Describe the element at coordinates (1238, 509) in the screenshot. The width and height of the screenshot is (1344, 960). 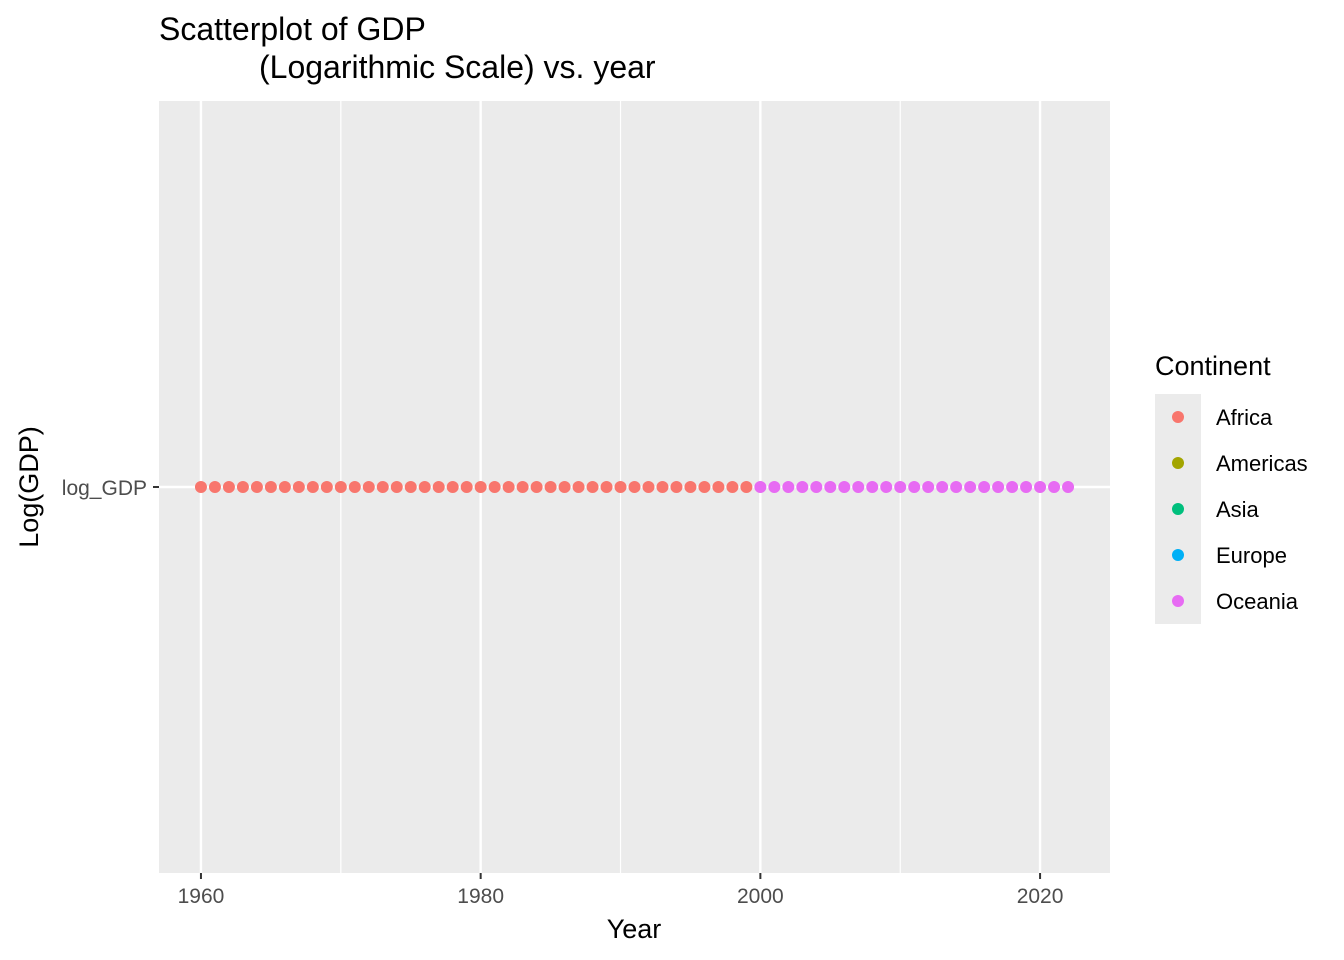
I see `legend-label-asia: Asia` at that location.